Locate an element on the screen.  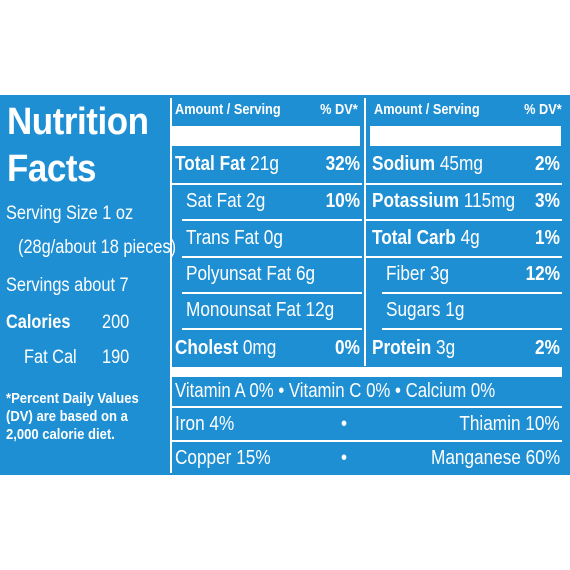
mineral-manganese: Manganese 60% is located at coordinates (495, 458).